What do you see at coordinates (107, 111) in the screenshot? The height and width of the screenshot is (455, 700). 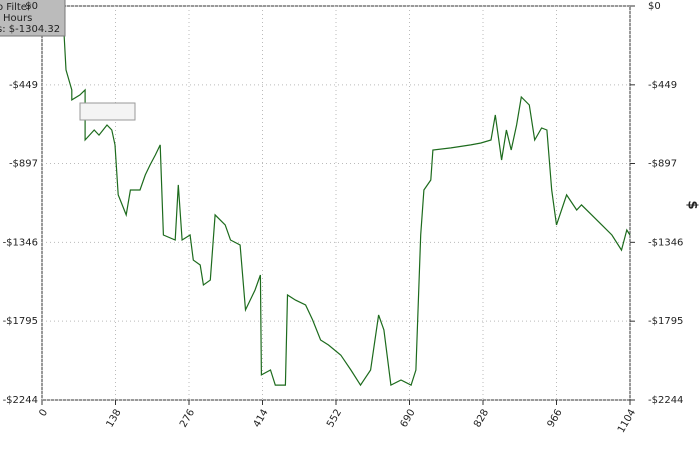 I see `tooltip` at bounding box center [107, 111].